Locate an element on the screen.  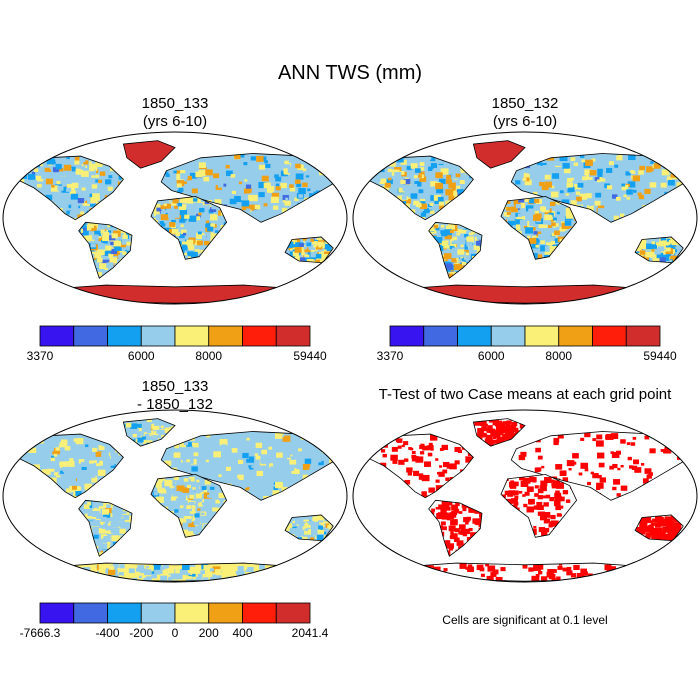
figure-title: ANN TWS (mm) is located at coordinates (350, 73).